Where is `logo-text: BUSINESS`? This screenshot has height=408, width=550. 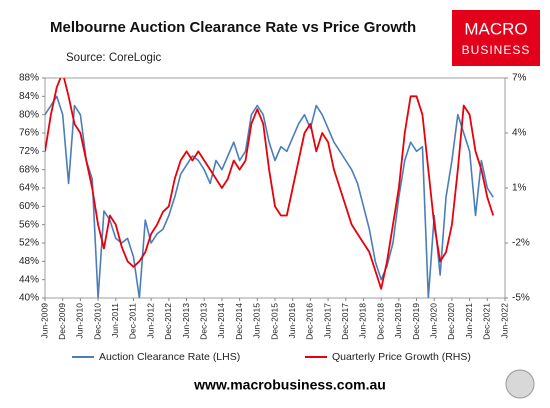 logo-text: BUSINESS is located at coordinates (496, 50).